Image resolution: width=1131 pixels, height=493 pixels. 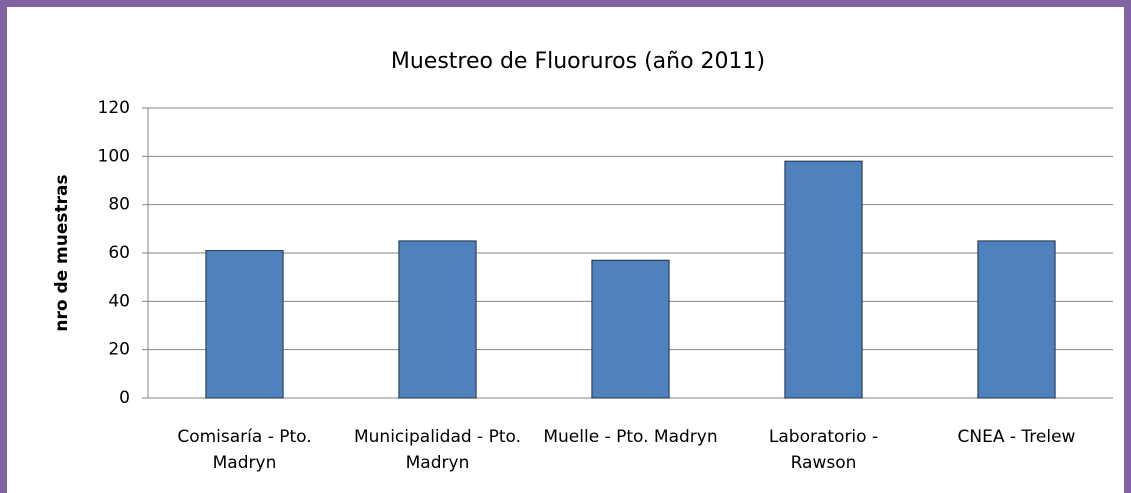 What do you see at coordinates (119, 301) in the screenshot?
I see `y-tick-label: 40` at bounding box center [119, 301].